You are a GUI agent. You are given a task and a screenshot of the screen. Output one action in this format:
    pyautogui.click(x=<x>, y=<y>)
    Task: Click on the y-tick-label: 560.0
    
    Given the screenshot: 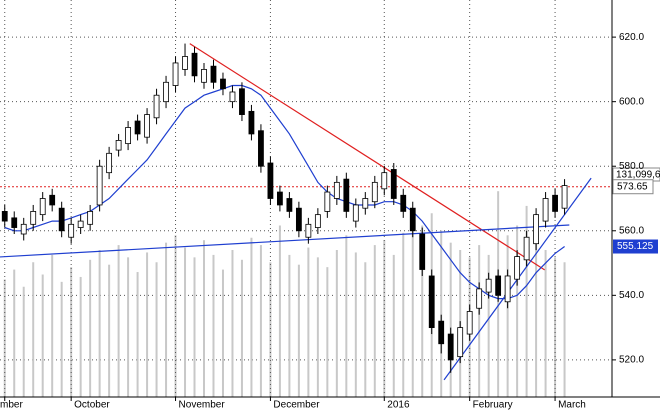 What is the action you would take?
    pyautogui.click(x=631, y=230)
    